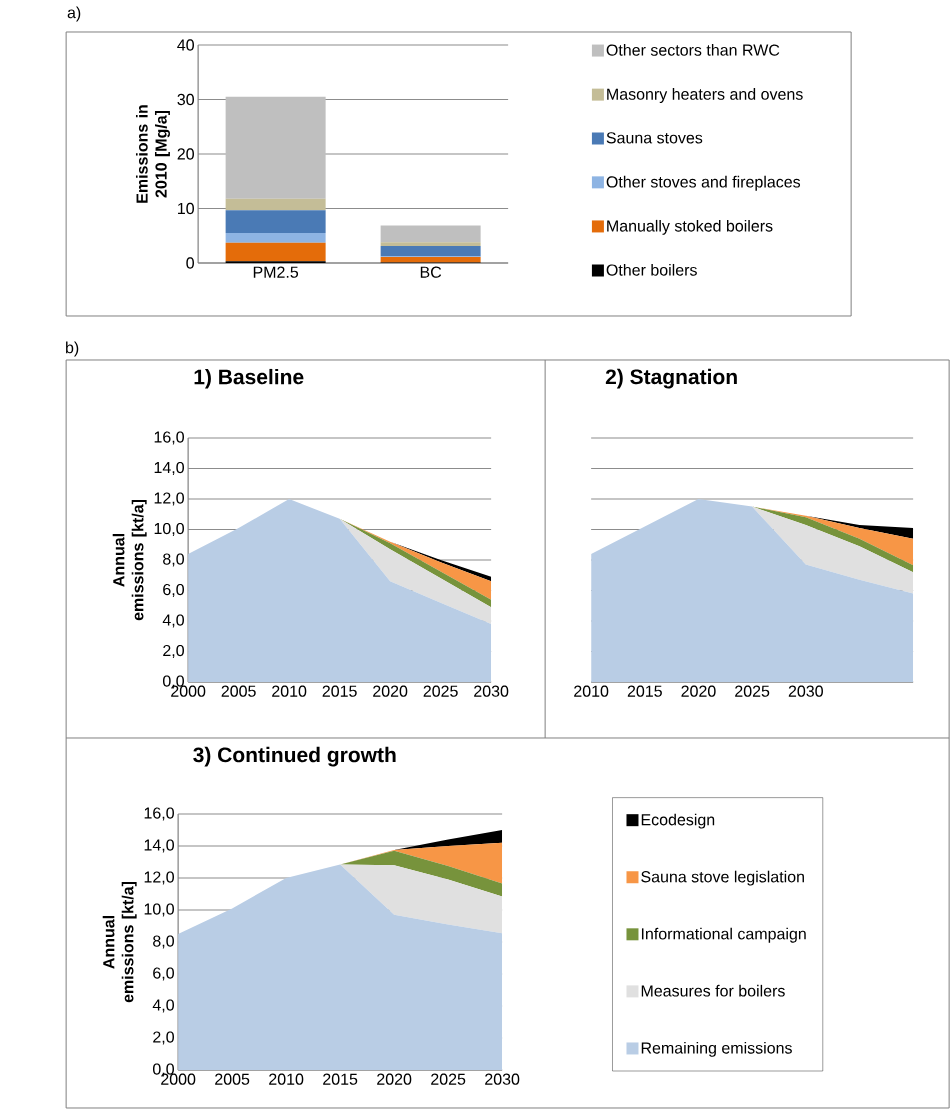 The height and width of the screenshot is (1109, 950). Describe the element at coordinates (294, 756) in the screenshot. I see `chart-title: 3) Continued growth` at that location.